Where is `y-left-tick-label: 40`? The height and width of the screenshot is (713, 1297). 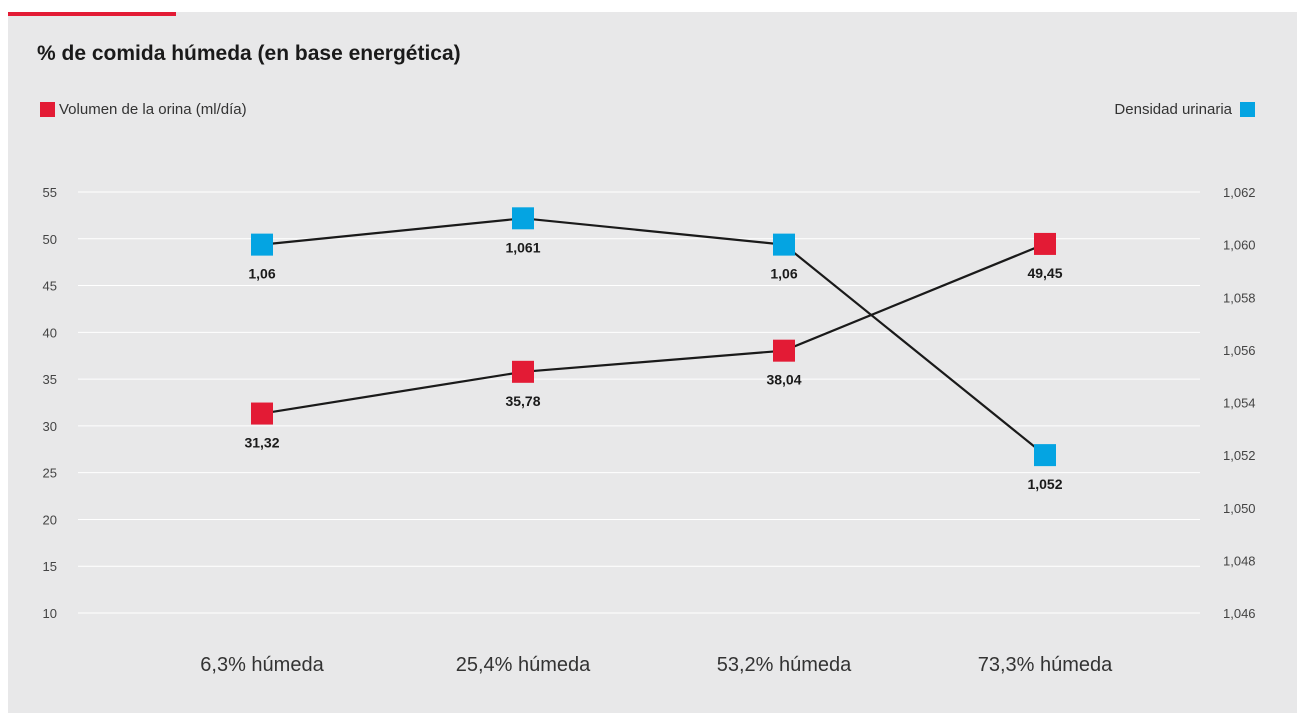
y-left-tick-label: 40 is located at coordinates (50, 332).